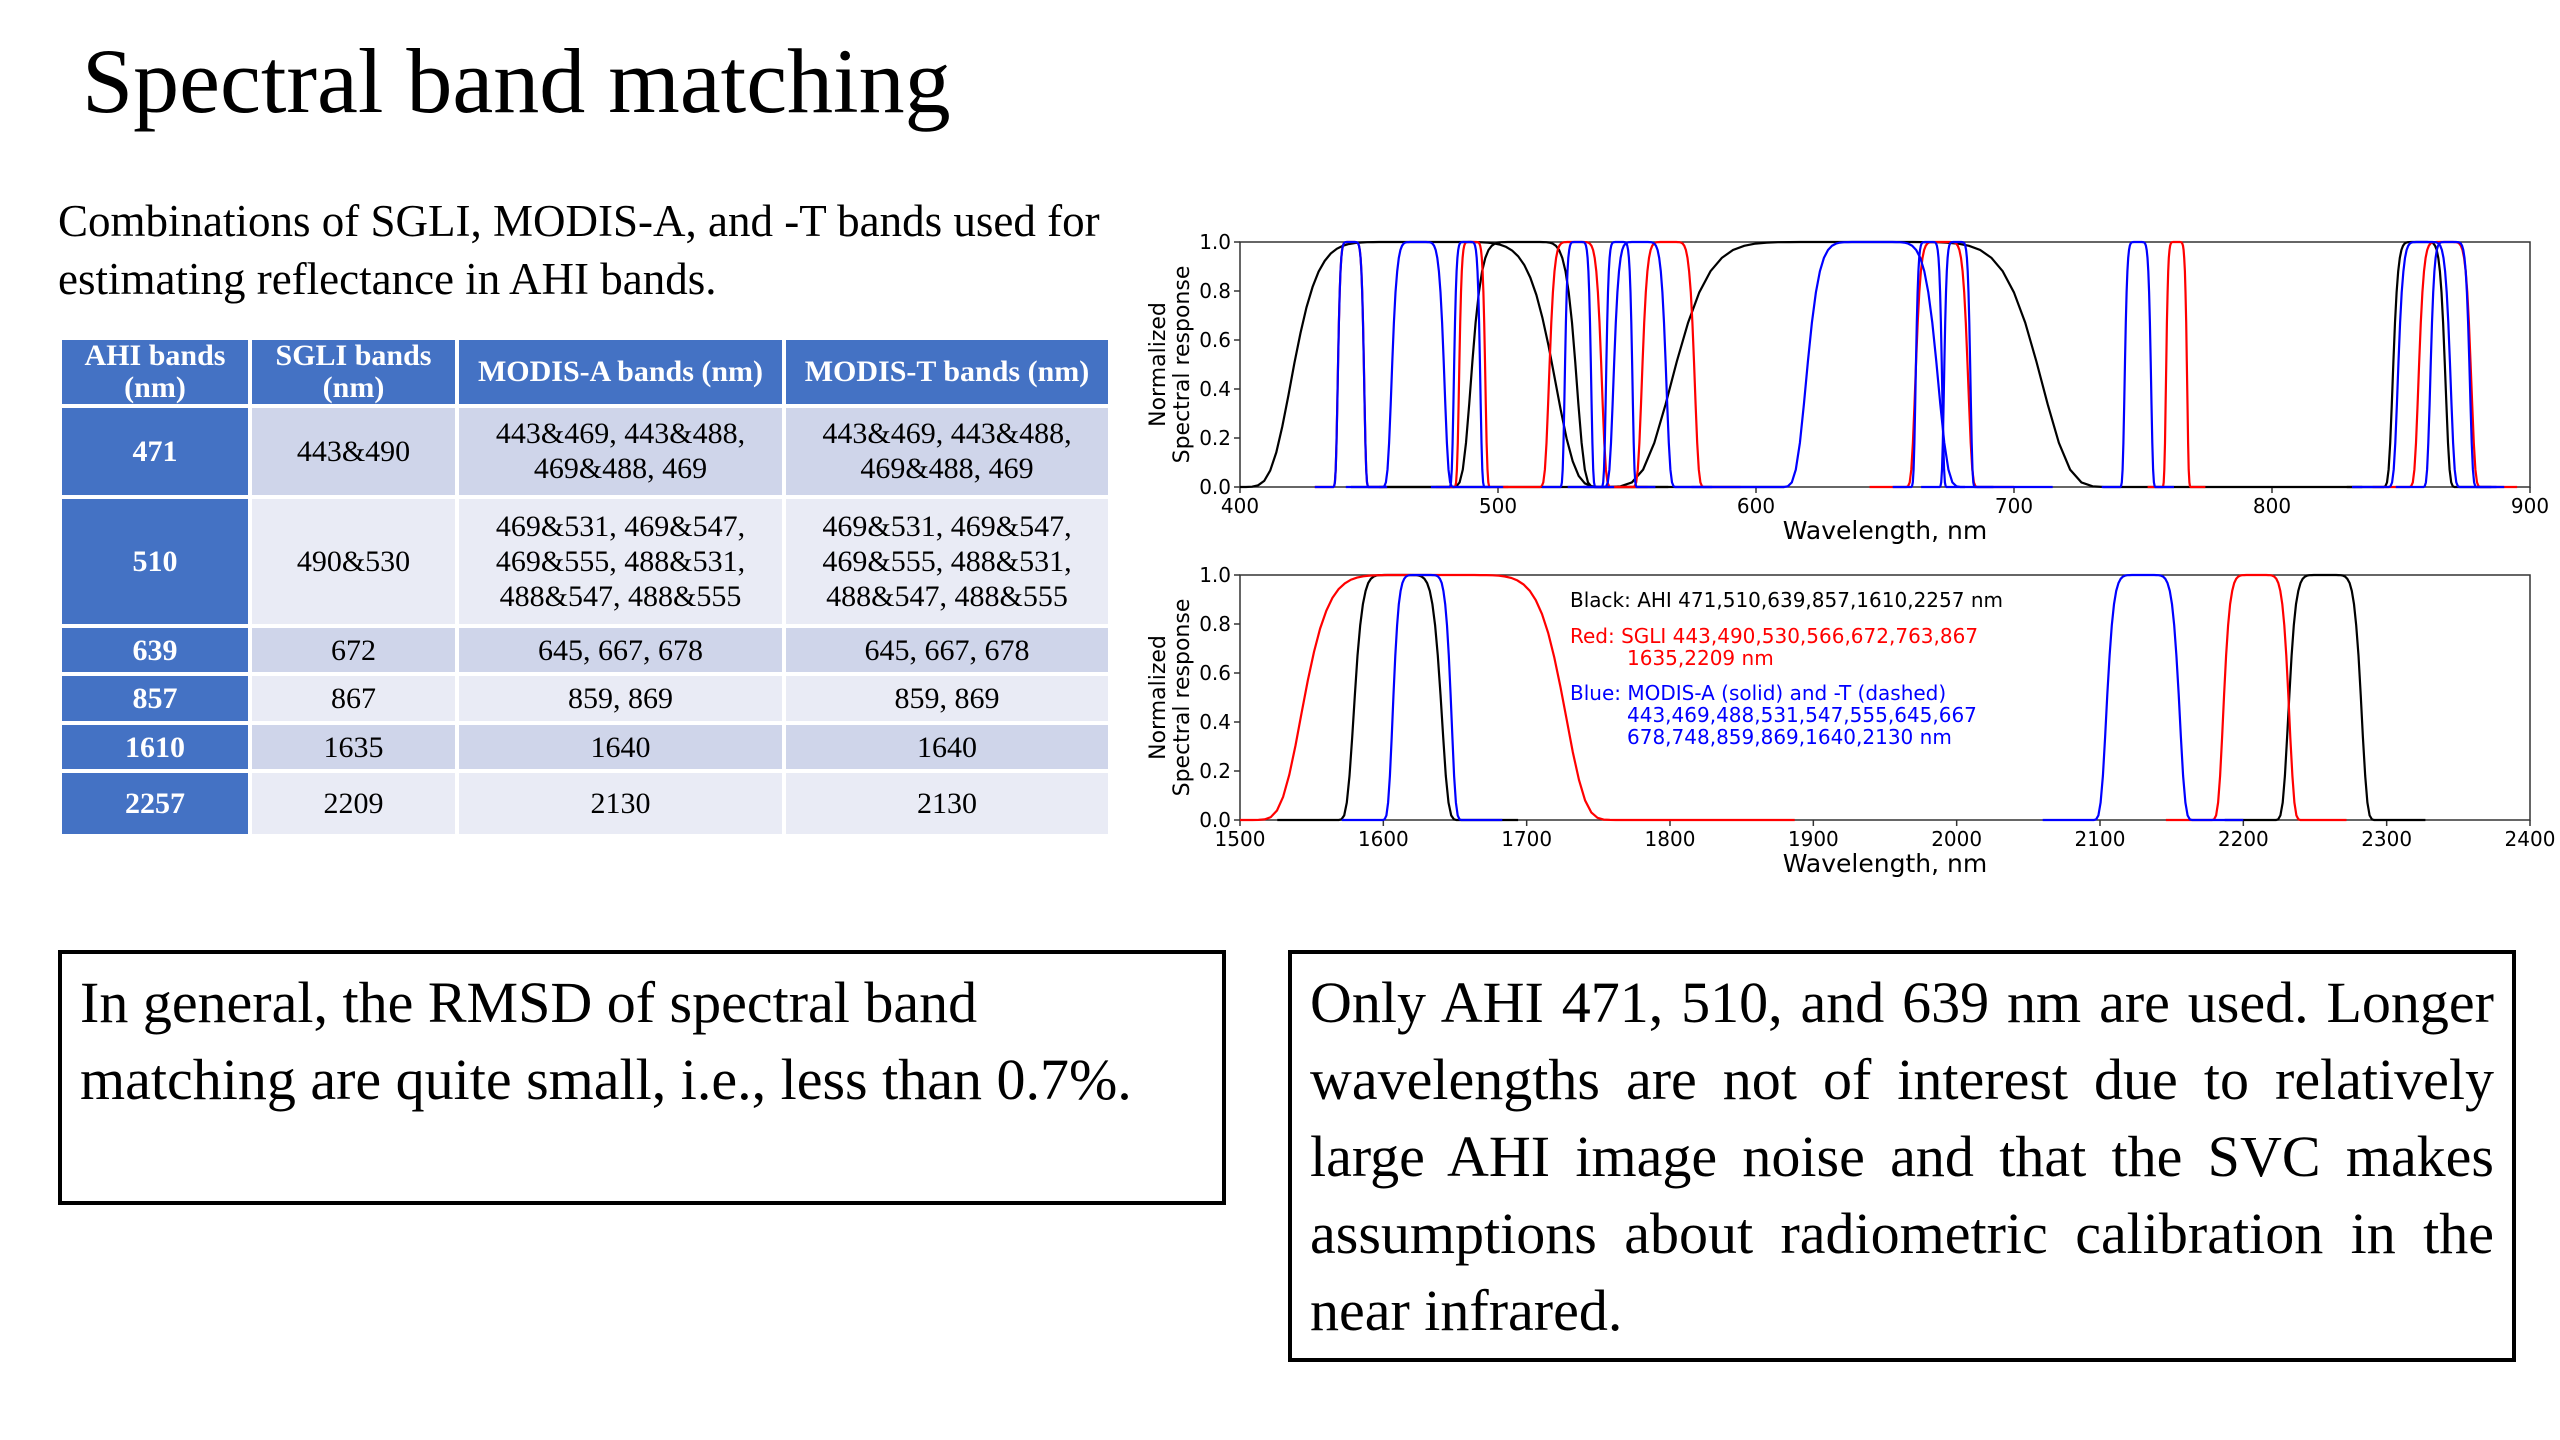 This screenshot has height=1440, width=2560. I want to click on legend-blue-text: 678,748,859,869,1640,2130 nm, so click(1789, 737).